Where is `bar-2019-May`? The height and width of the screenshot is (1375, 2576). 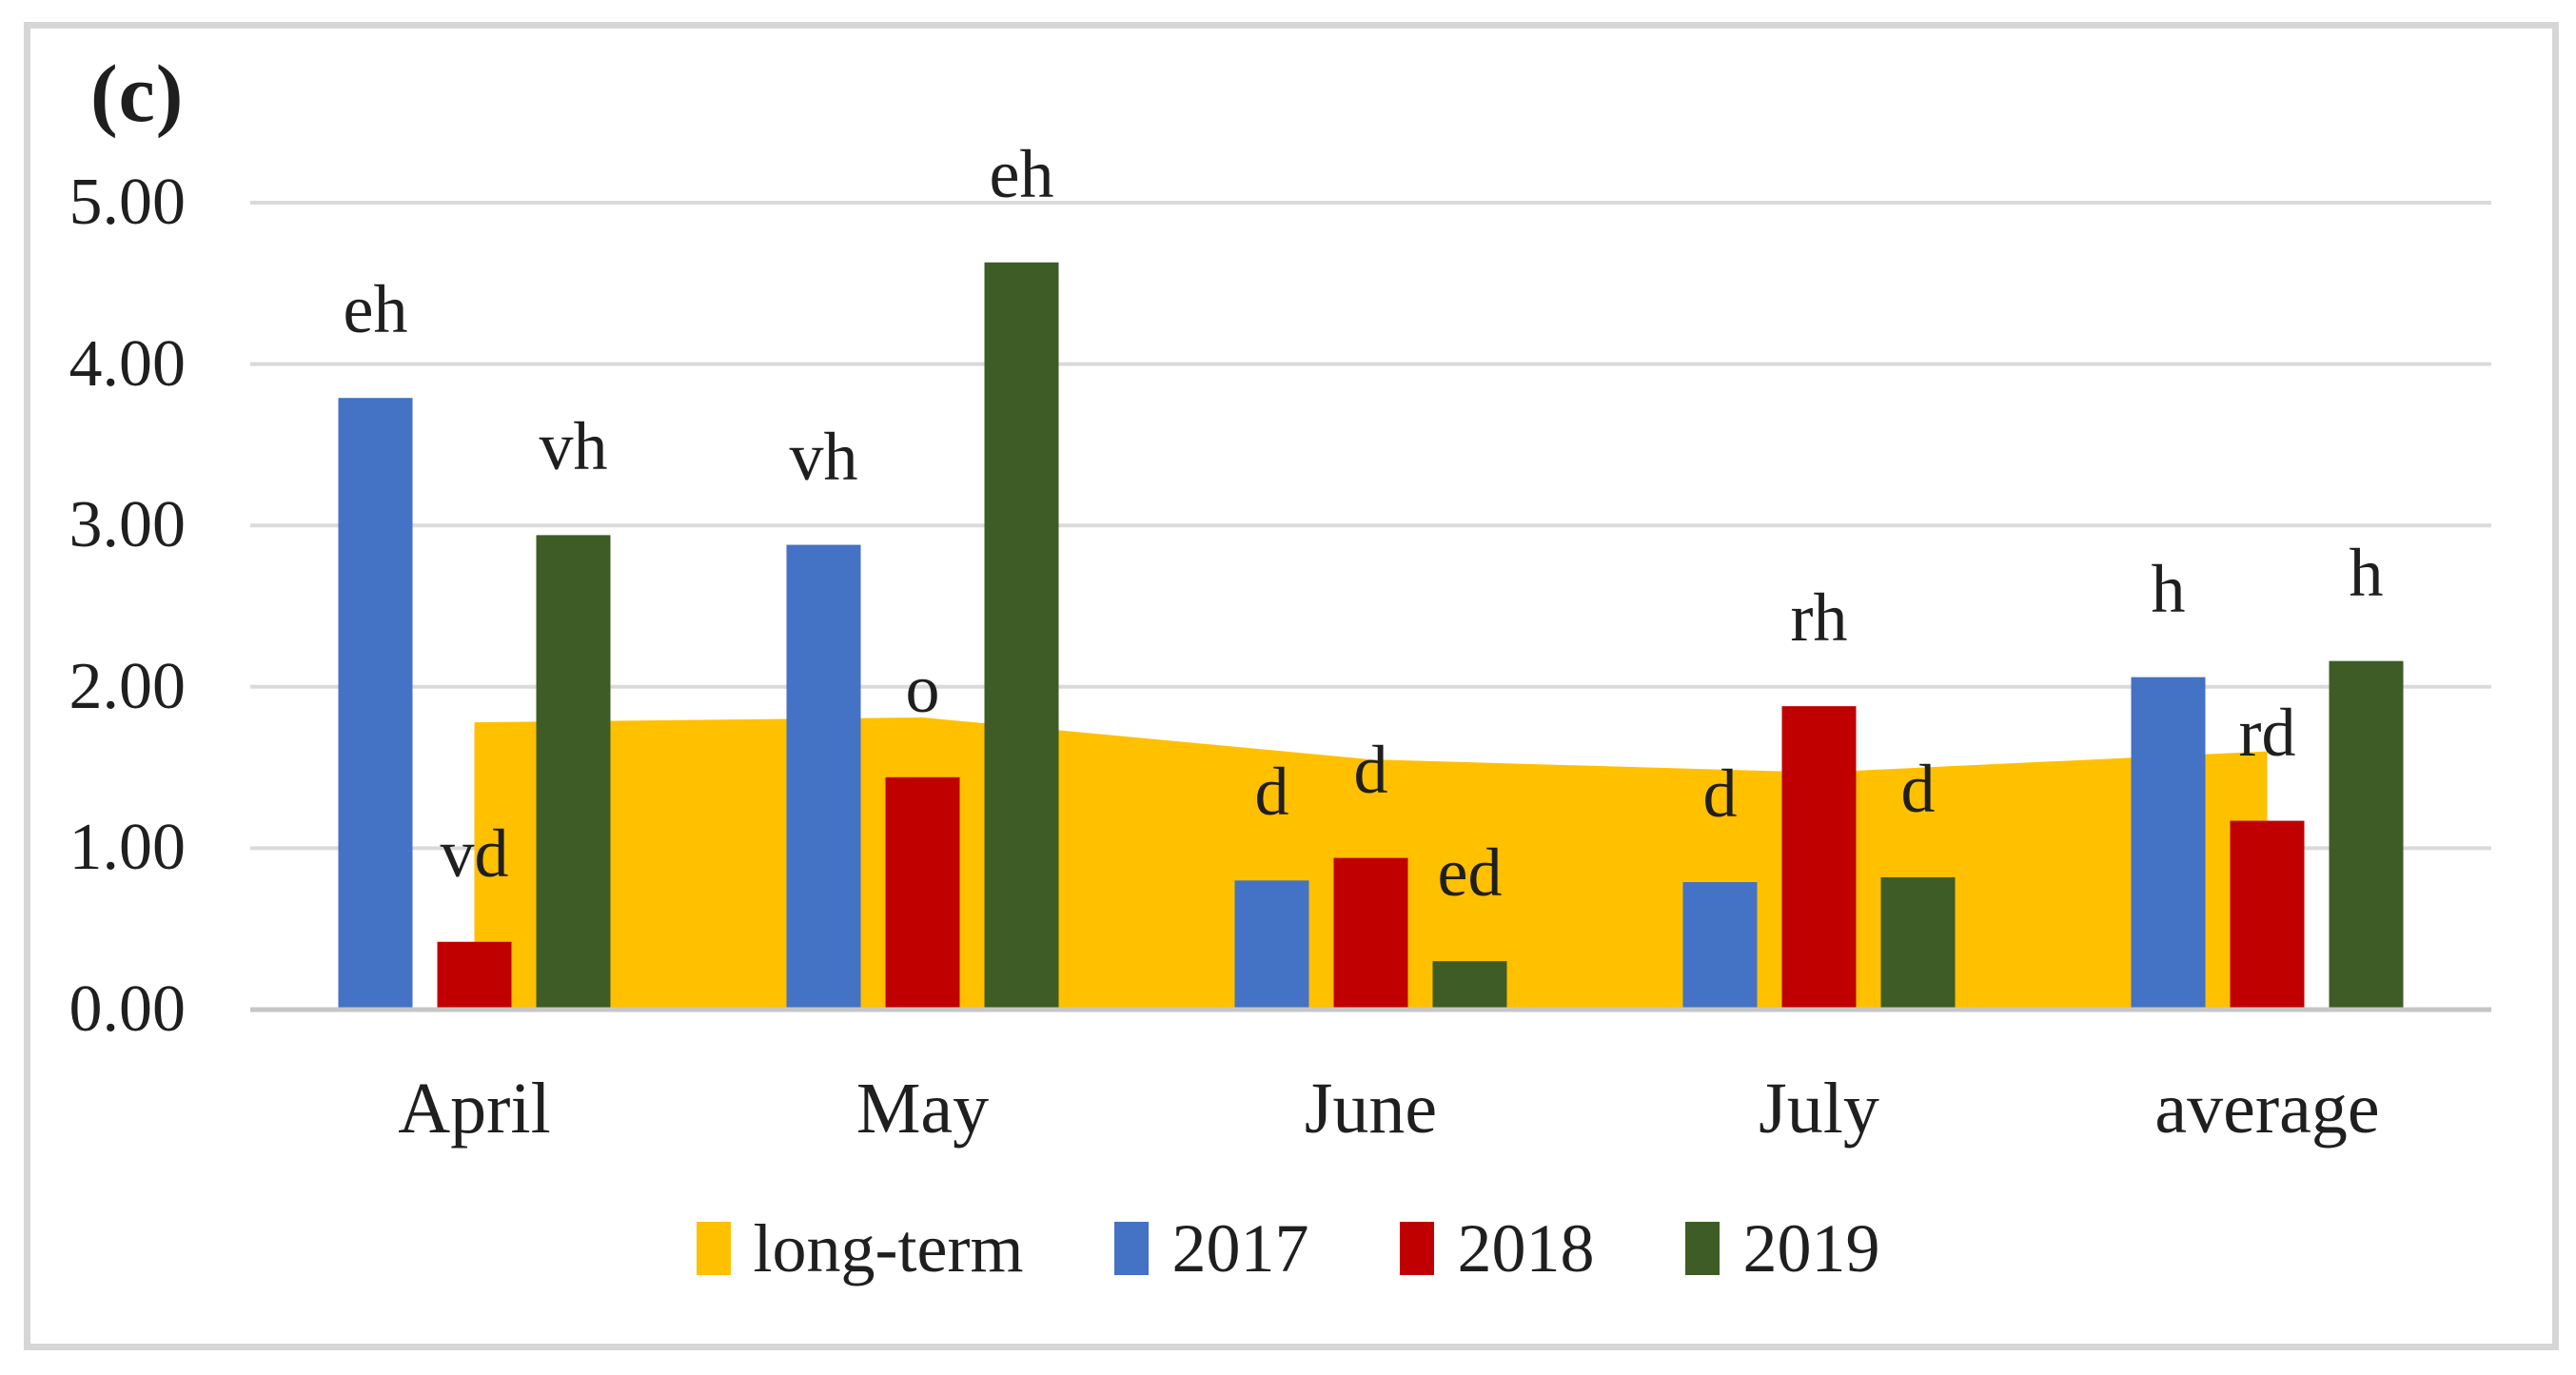 bar-2019-May is located at coordinates (1021, 636).